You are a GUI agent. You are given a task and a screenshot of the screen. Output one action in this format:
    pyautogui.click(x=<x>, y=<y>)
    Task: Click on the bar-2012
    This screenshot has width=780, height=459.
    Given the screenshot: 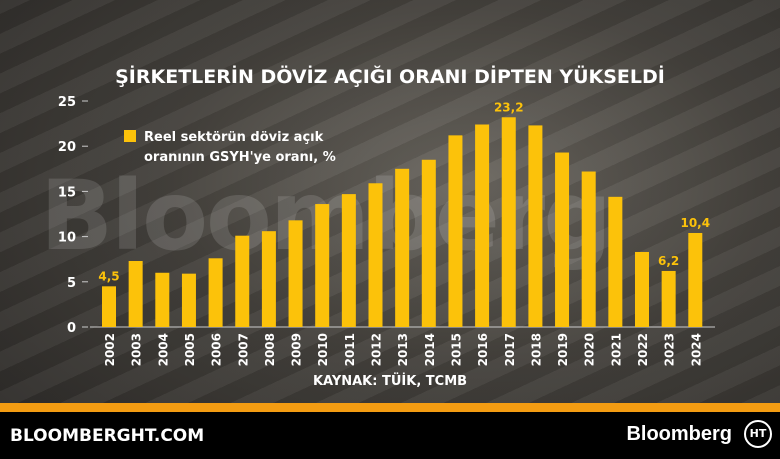 What is the action you would take?
    pyautogui.click(x=375, y=255)
    